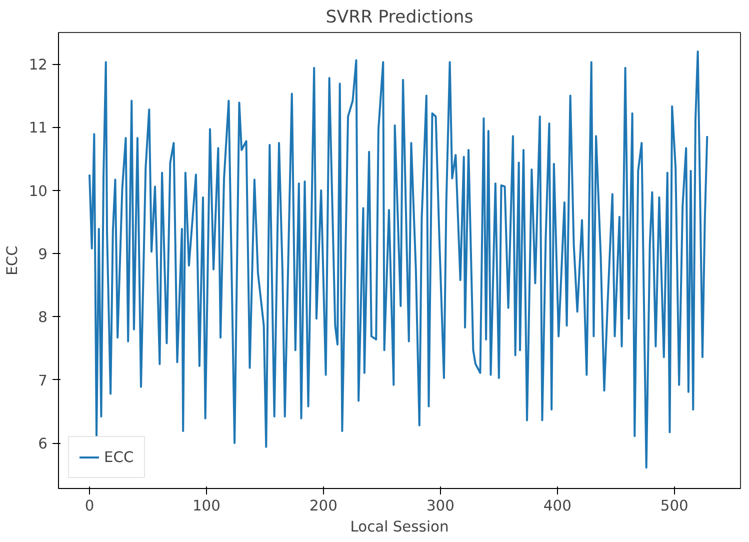  I want to click on x-axis-title: Local Session, so click(399, 527).